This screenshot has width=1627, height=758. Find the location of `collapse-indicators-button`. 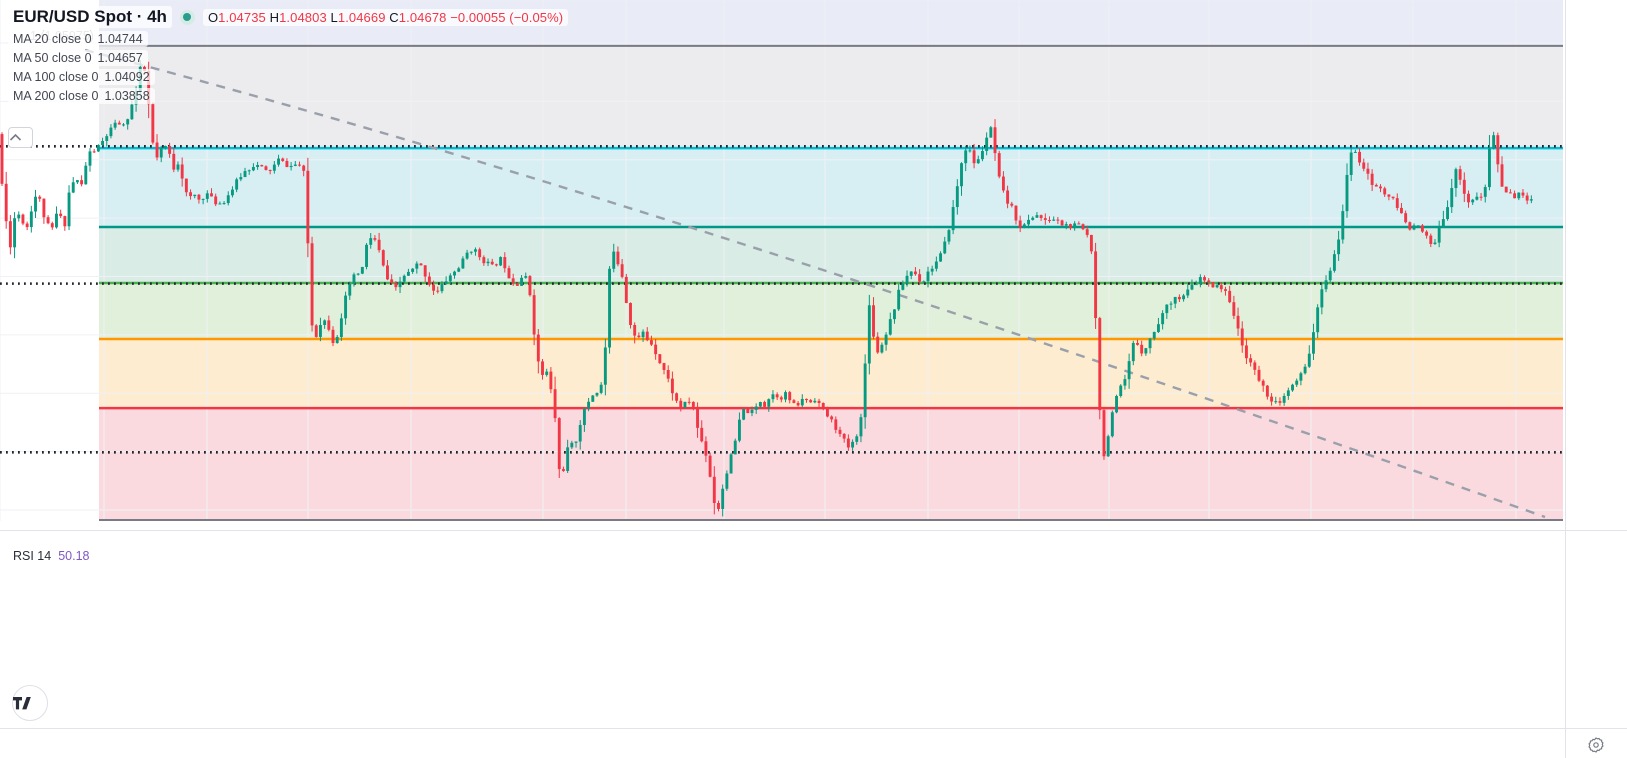

collapse-indicators-button is located at coordinates (20, 137).